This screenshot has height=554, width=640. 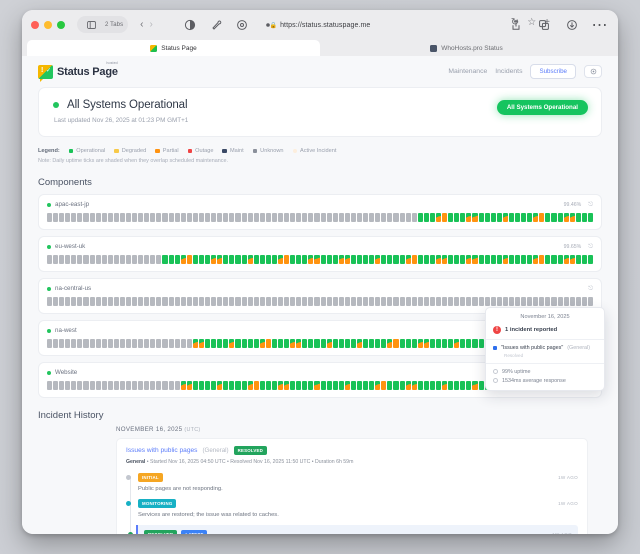 What do you see at coordinates (242, 24) in the screenshot?
I see `settings-icon` at bounding box center [242, 24].